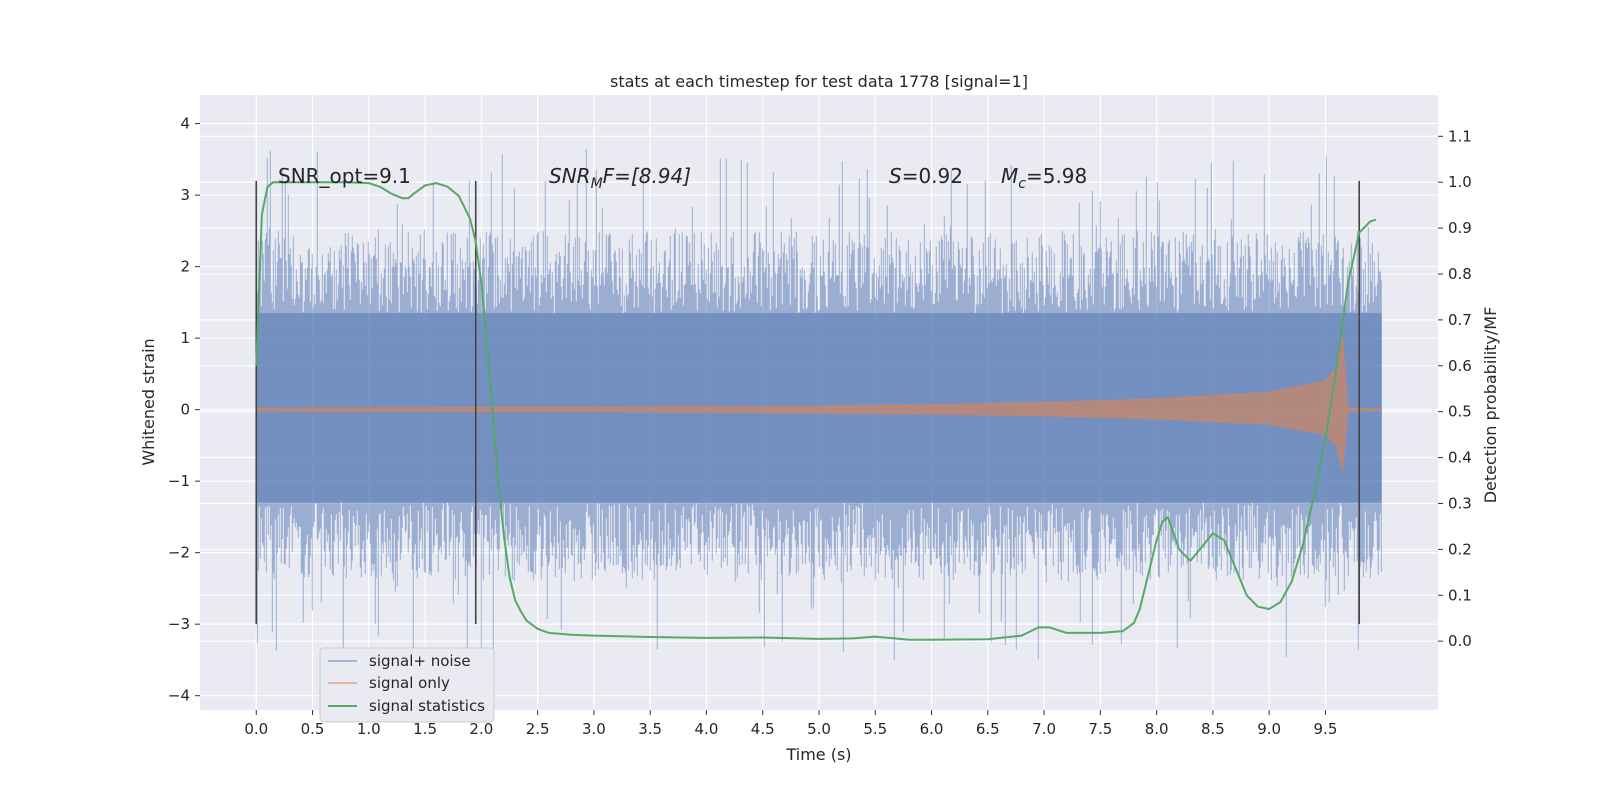 The height and width of the screenshot is (800, 1600). I want to click on y2-tick-label: 0.0, so click(1460, 641).